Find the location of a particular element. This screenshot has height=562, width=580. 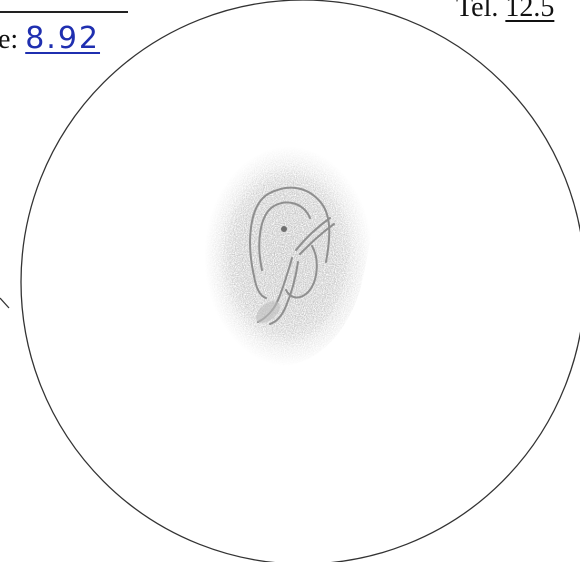

edge-tick is located at coordinates (5, 303).